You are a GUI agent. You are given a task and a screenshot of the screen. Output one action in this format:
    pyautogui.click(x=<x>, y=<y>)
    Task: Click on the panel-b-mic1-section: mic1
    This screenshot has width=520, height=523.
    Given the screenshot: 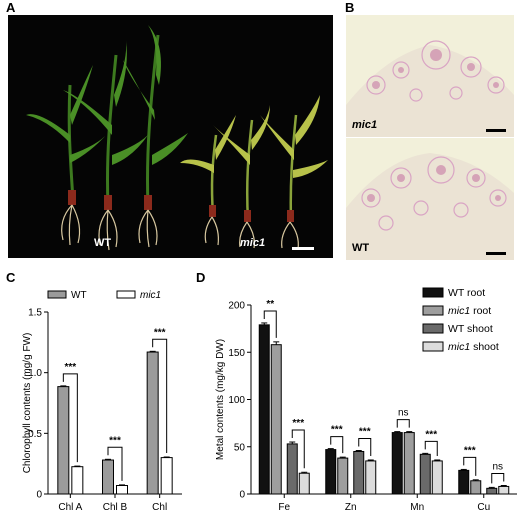 What is the action you would take?
    pyautogui.click(x=430, y=76)
    